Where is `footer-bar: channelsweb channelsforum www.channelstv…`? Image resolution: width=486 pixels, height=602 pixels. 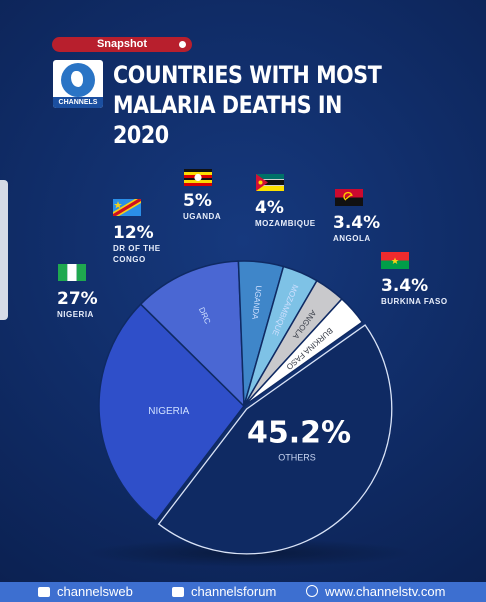
footer-bar: channelsweb channelsforum www.channelstv… is located at coordinates (243, 592).